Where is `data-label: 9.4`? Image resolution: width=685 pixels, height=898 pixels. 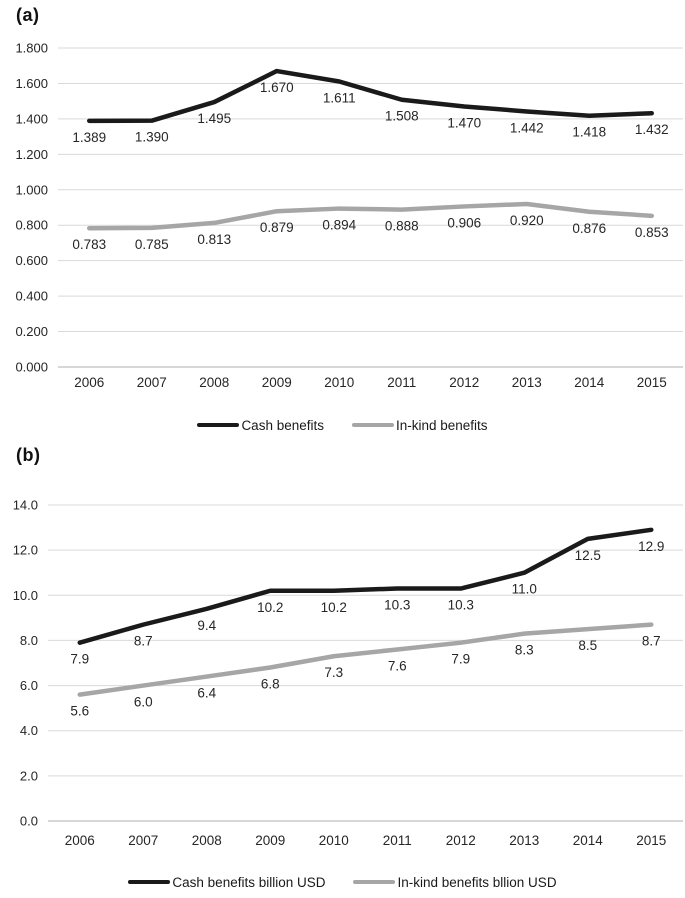 data-label: 9.4 is located at coordinates (206, 625).